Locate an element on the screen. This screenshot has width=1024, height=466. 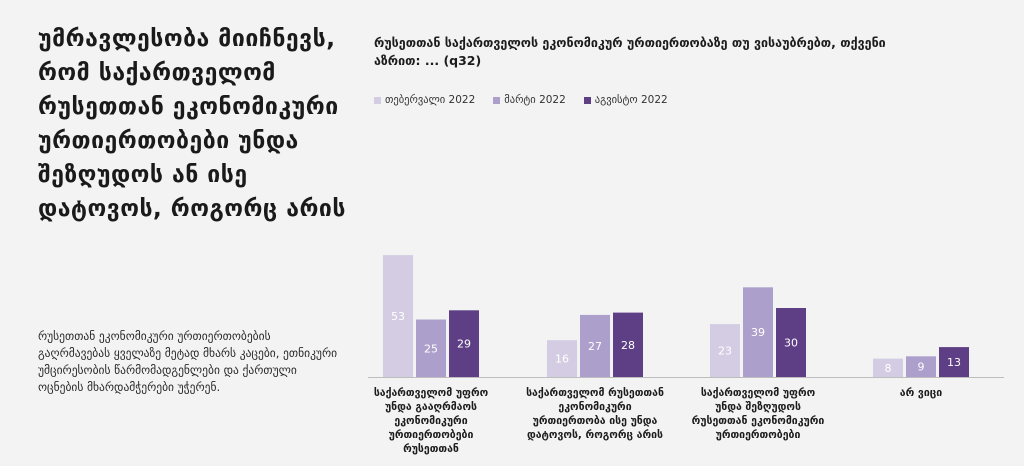
legend-item-august: აგვისტო 2022 is located at coordinates (625, 100).